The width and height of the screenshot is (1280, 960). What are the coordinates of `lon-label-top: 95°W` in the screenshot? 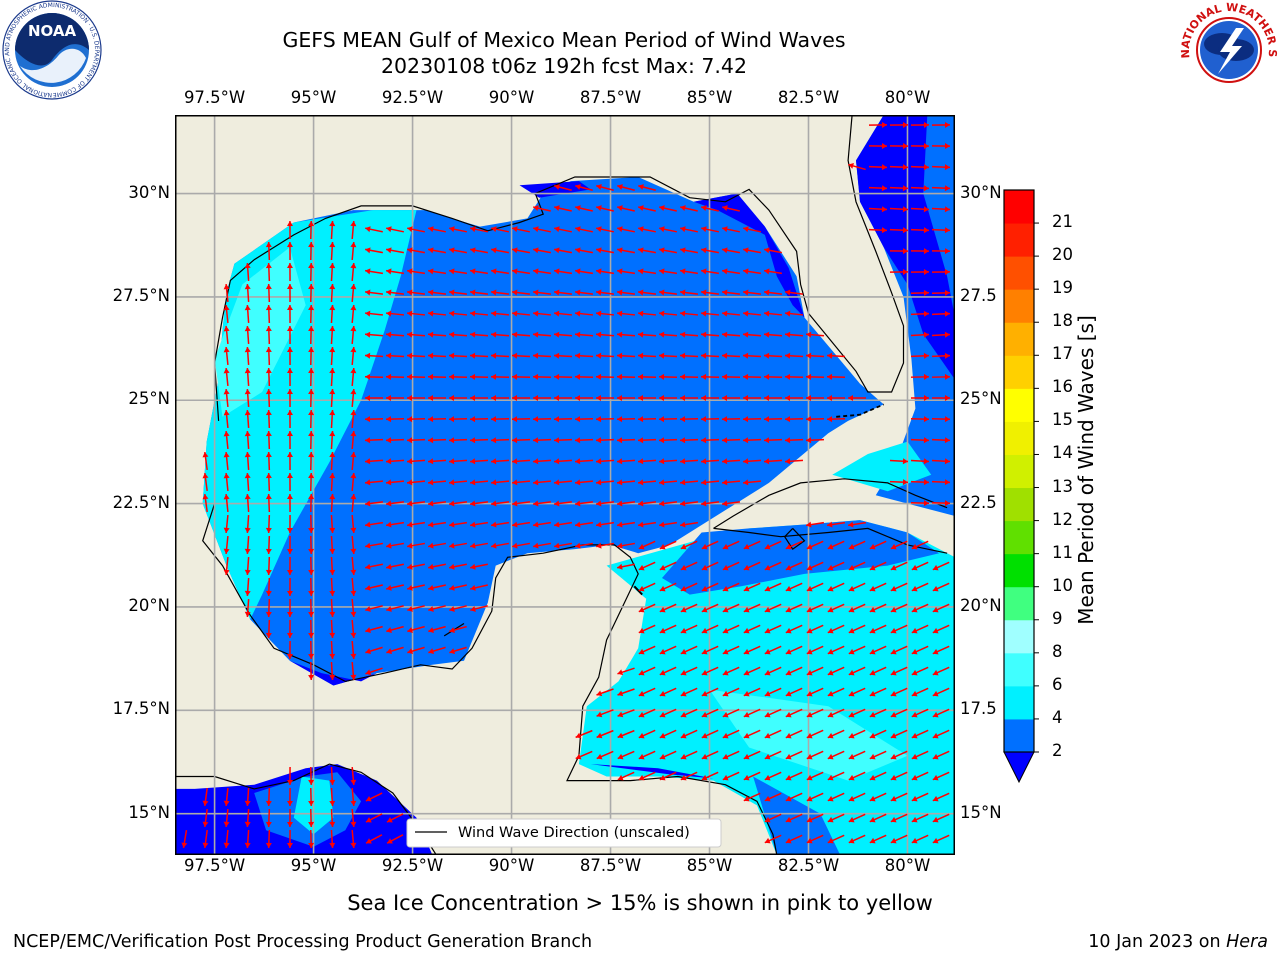 It's located at (313, 97).